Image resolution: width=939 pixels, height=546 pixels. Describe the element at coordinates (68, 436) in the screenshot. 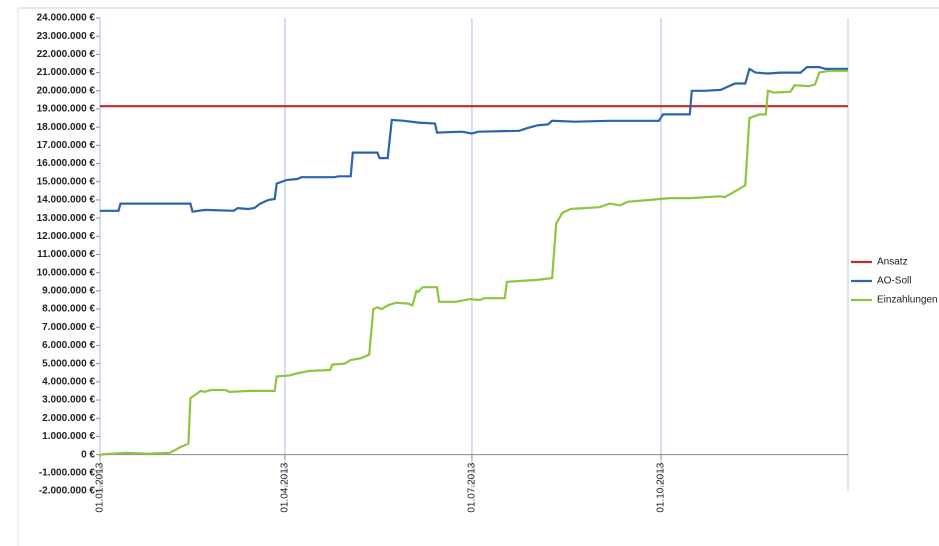

I see `y-tick-label: 1.000.000 €` at that location.